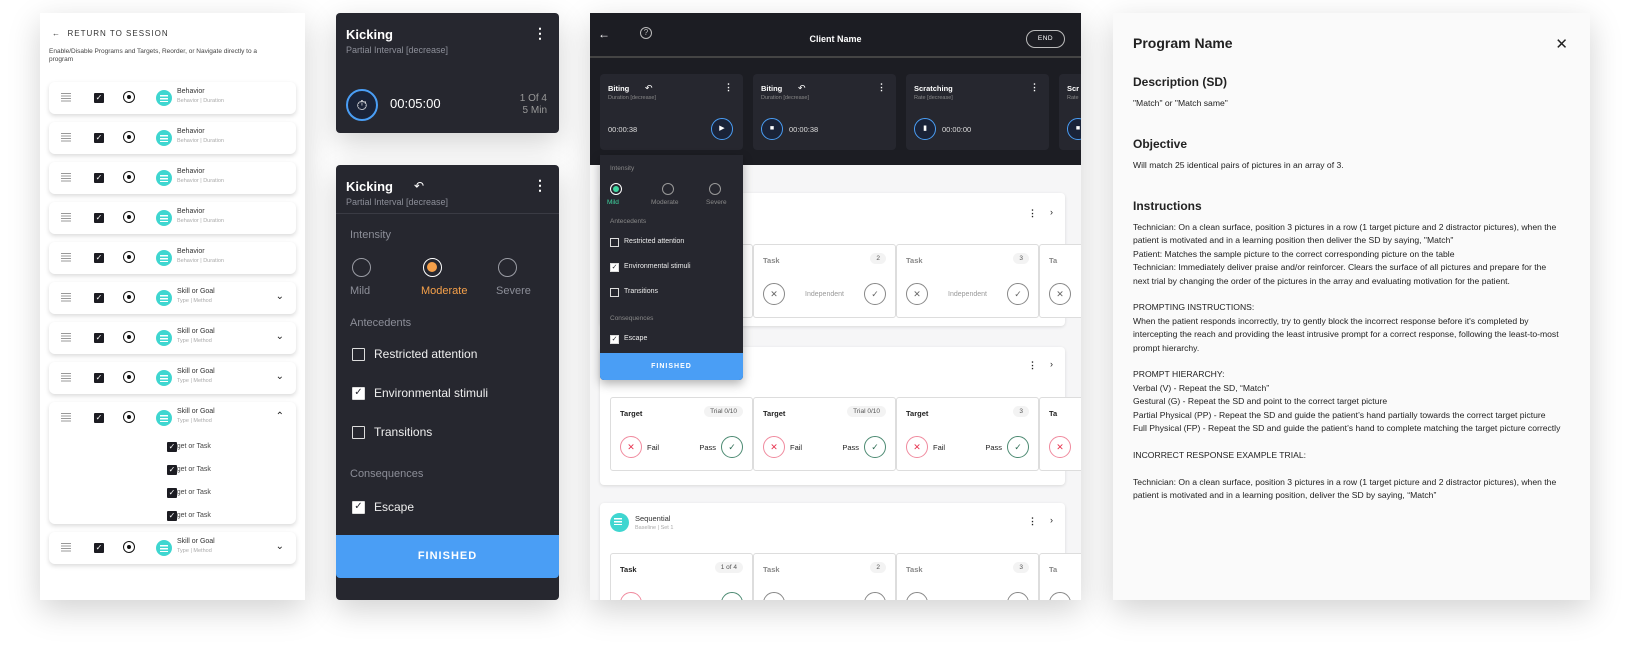 The image size is (1632, 667). Describe the element at coordinates (715, 189) in the screenshot. I see `intensity-radio-severe` at that location.